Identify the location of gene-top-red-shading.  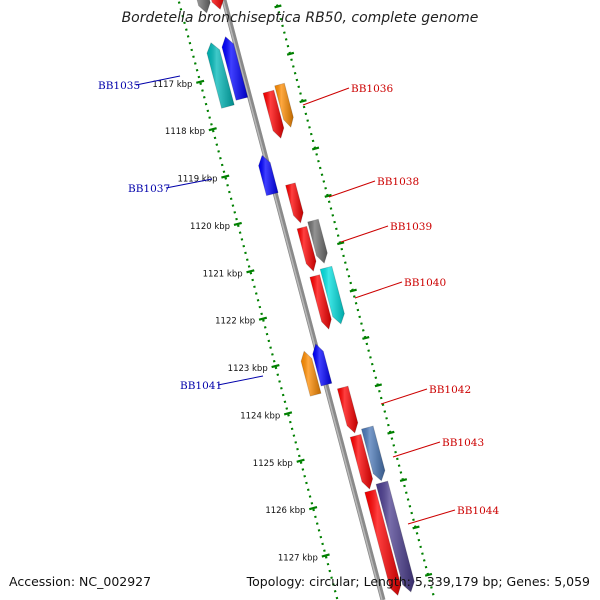
(217, 5).